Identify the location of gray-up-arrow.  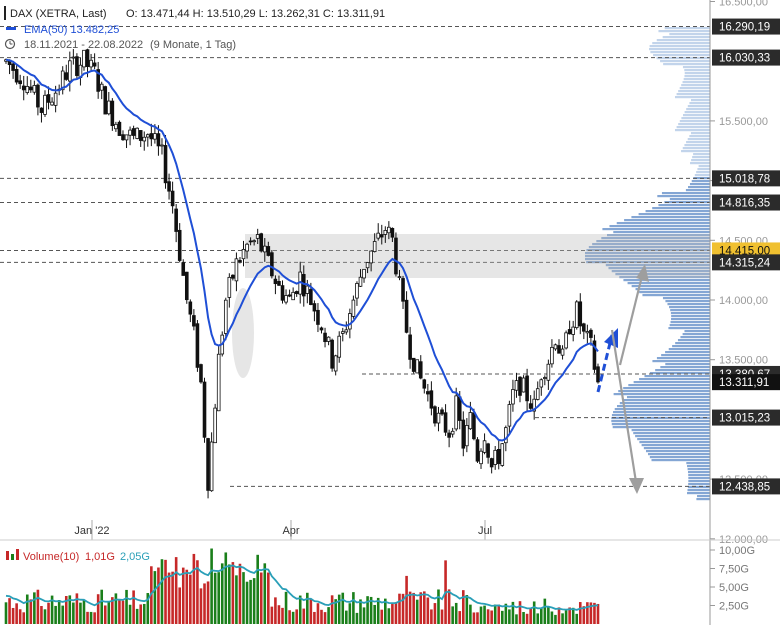
(631, 318).